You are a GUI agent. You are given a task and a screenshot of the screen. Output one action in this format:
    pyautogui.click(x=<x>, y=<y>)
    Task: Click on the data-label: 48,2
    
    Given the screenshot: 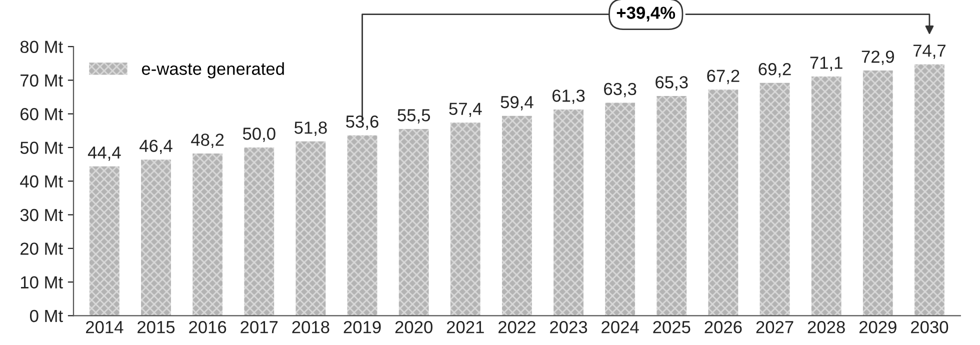 What is the action you would take?
    pyautogui.click(x=207, y=141)
    